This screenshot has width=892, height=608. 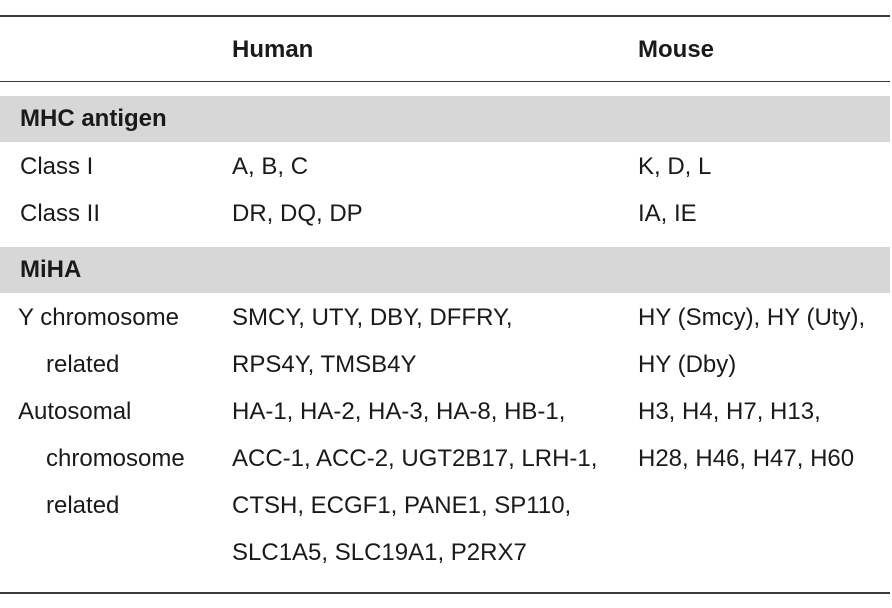 What do you see at coordinates (51, 269) in the screenshot?
I see `section-label: MiHA` at bounding box center [51, 269].